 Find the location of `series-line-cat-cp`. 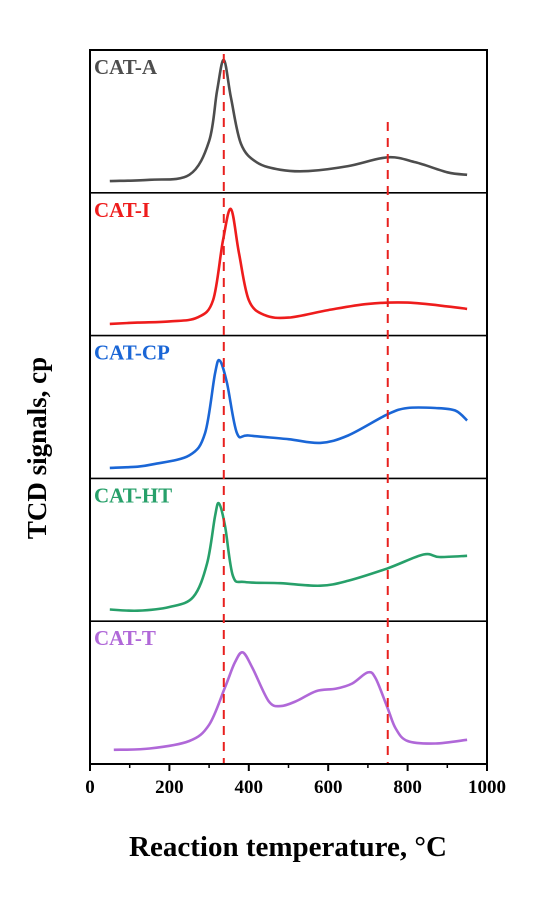

series-line-cat-cp is located at coordinates (289, 414).